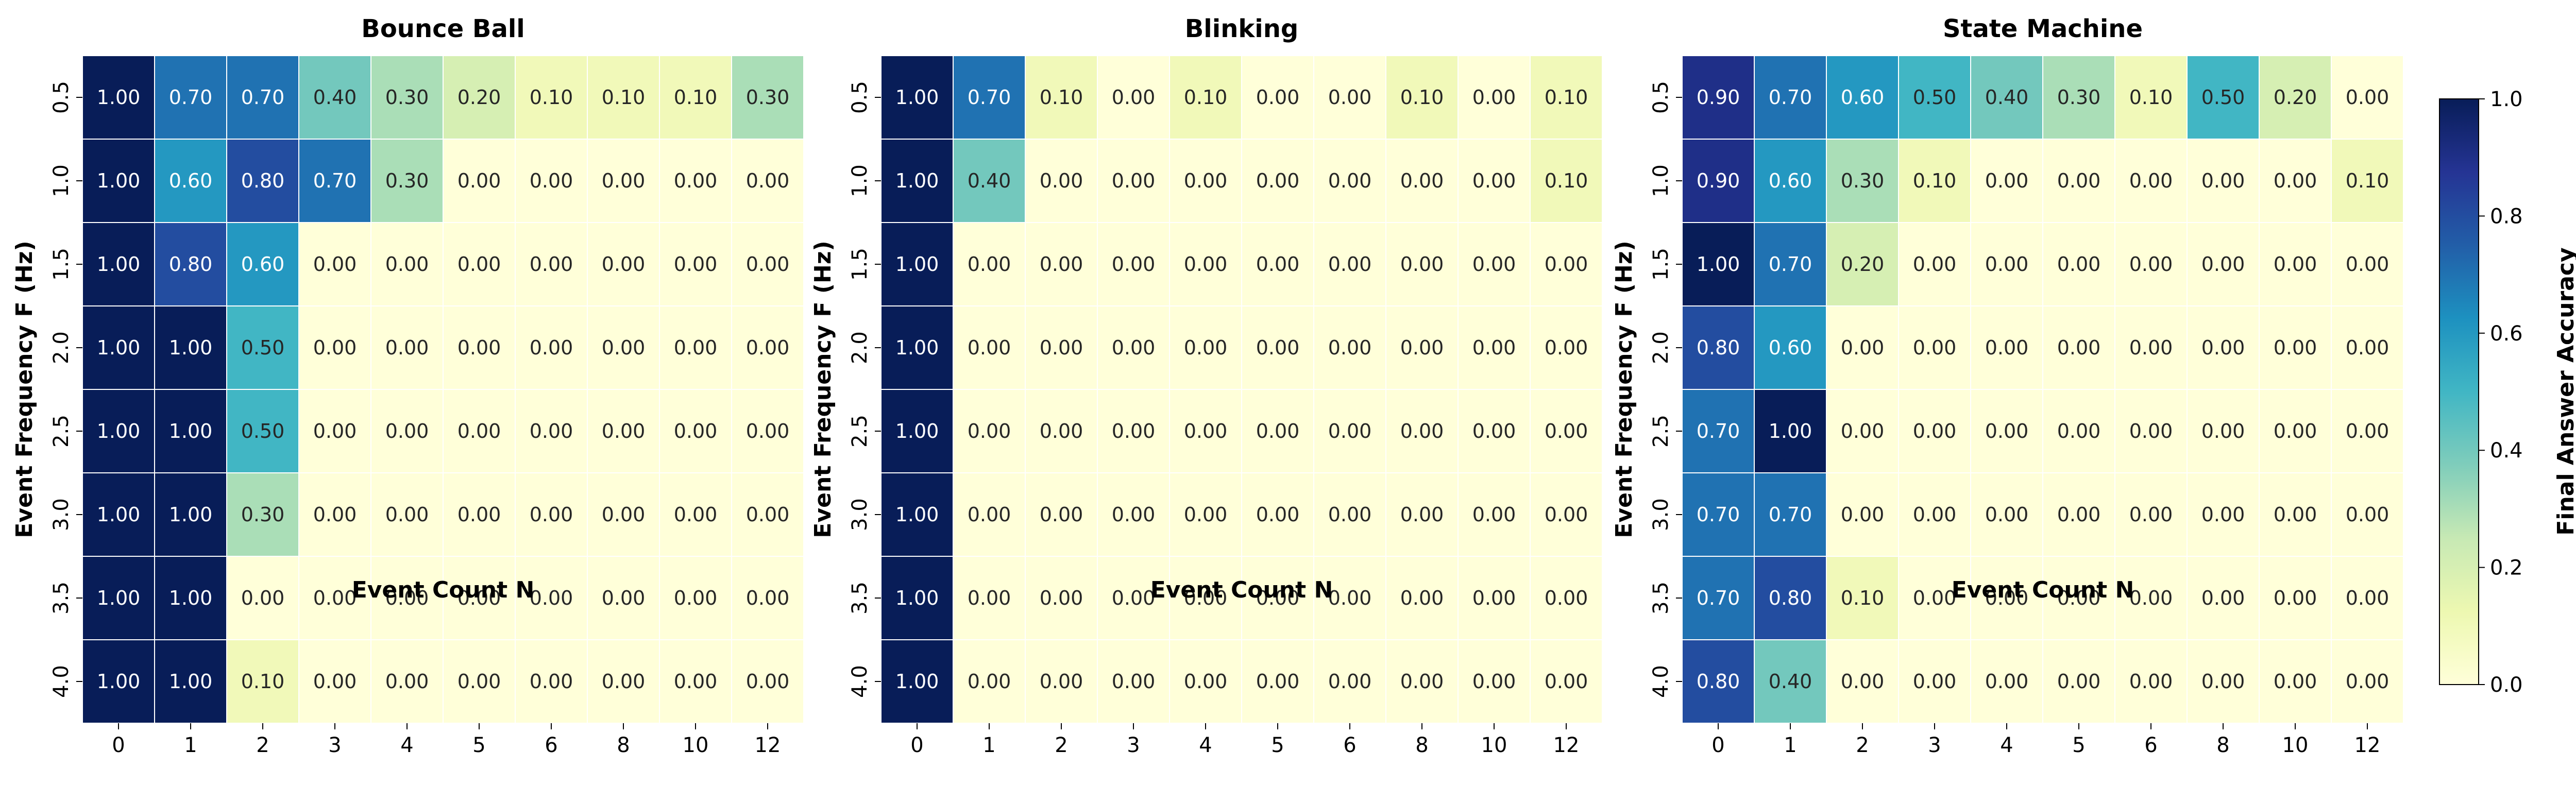 The image size is (2576, 802). Describe the element at coordinates (2295, 745) in the screenshot. I see `x-tick-label: 10` at that location.